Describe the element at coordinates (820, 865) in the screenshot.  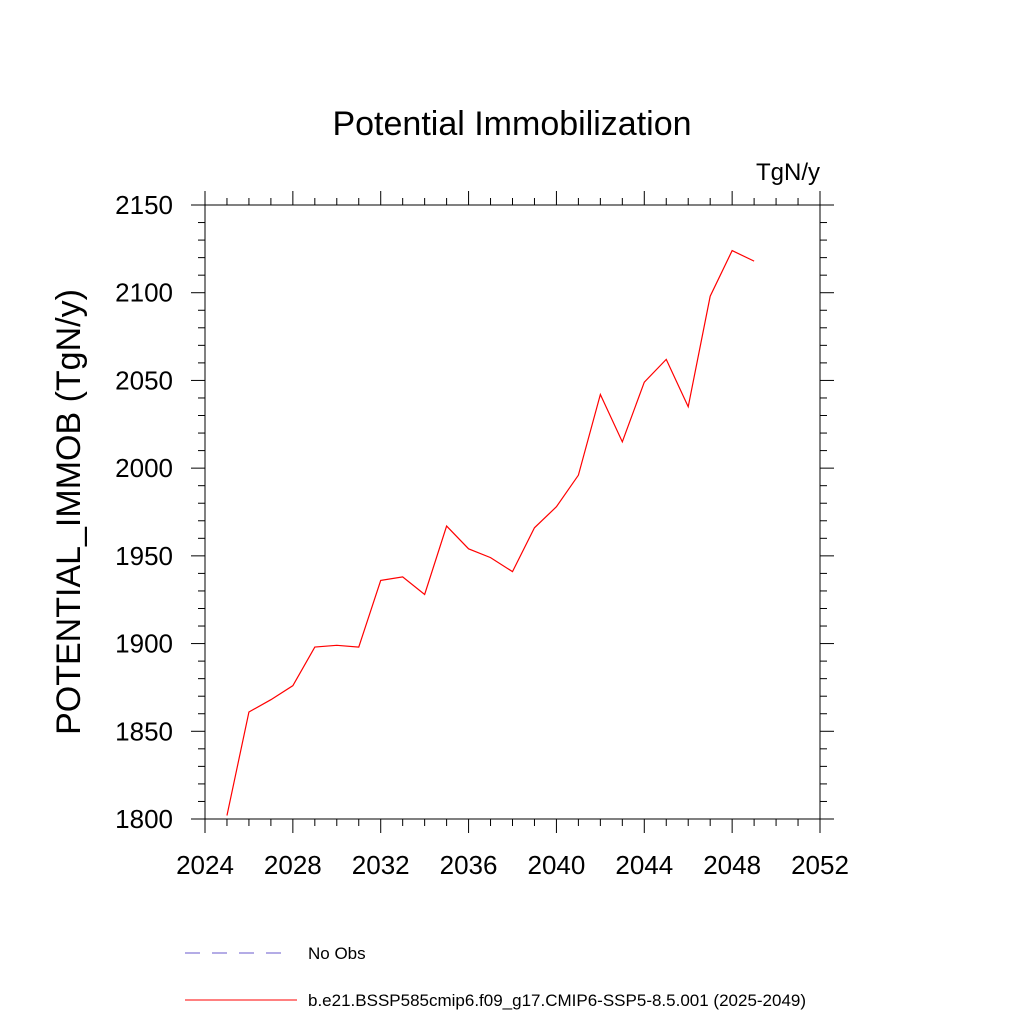
I see `x-tick-label: 2052` at that location.